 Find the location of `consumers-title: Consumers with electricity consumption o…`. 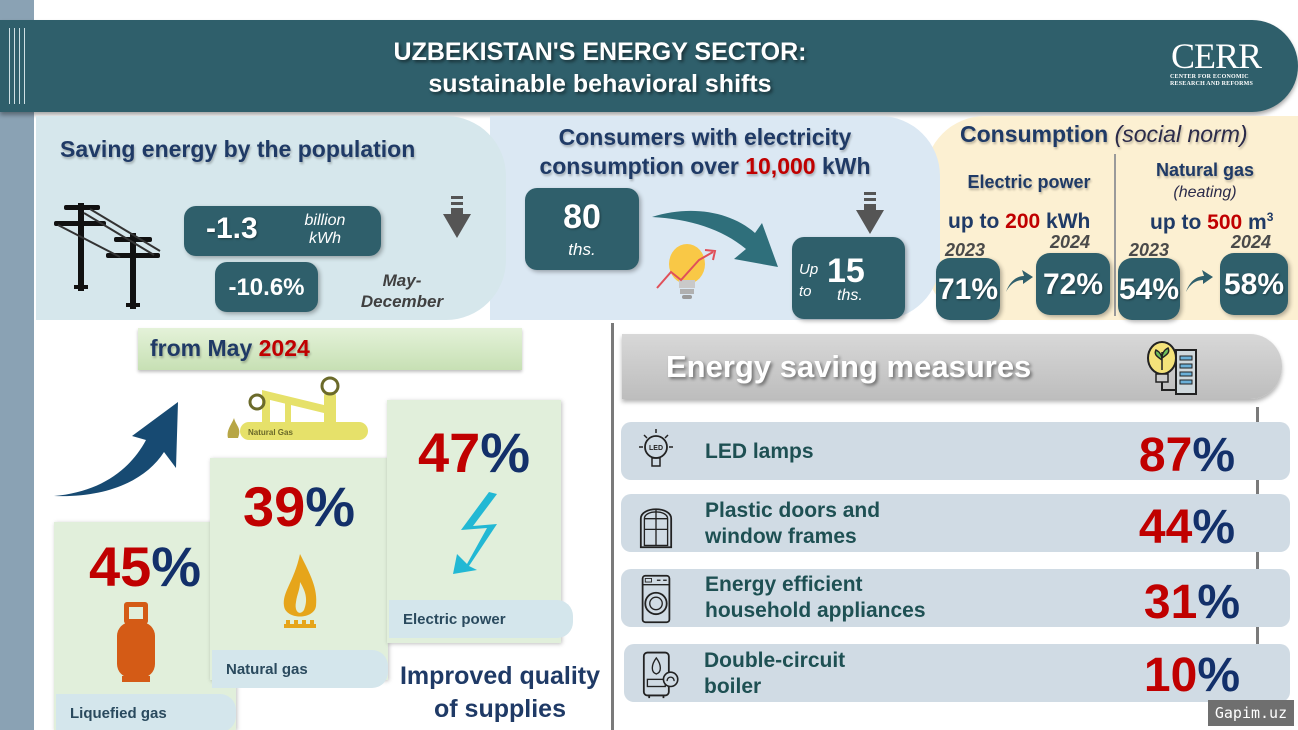

consumers-title: Consumers with electricity consumption o… is located at coordinates (705, 152).